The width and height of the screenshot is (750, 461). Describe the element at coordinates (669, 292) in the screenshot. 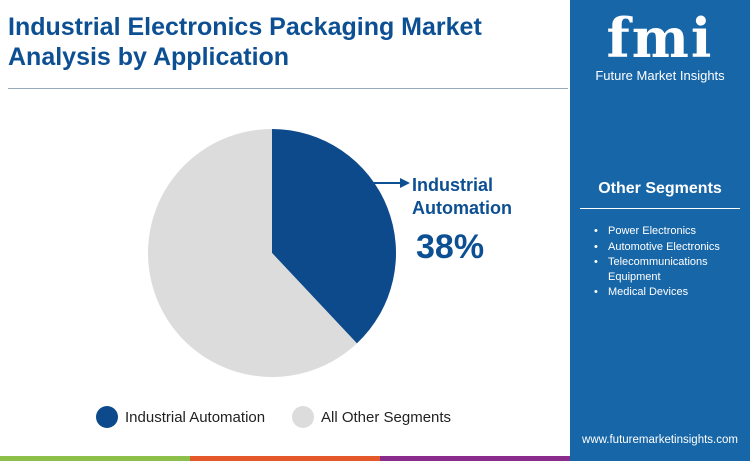

I see `segment-item: Medical Devices` at that location.